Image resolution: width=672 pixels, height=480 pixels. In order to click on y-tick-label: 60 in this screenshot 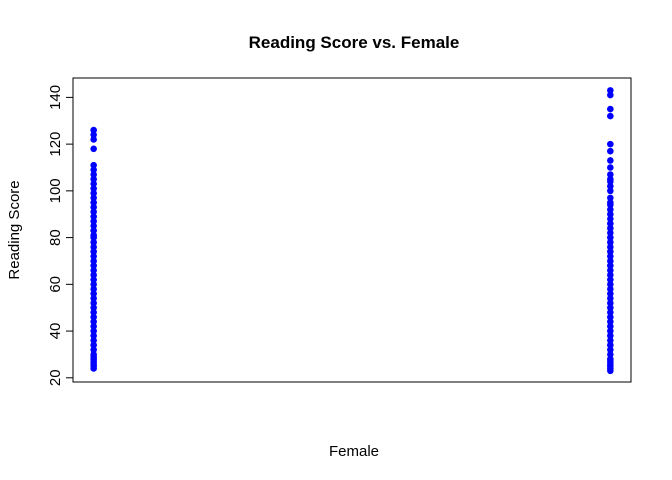, I will do `click(55, 284)`.